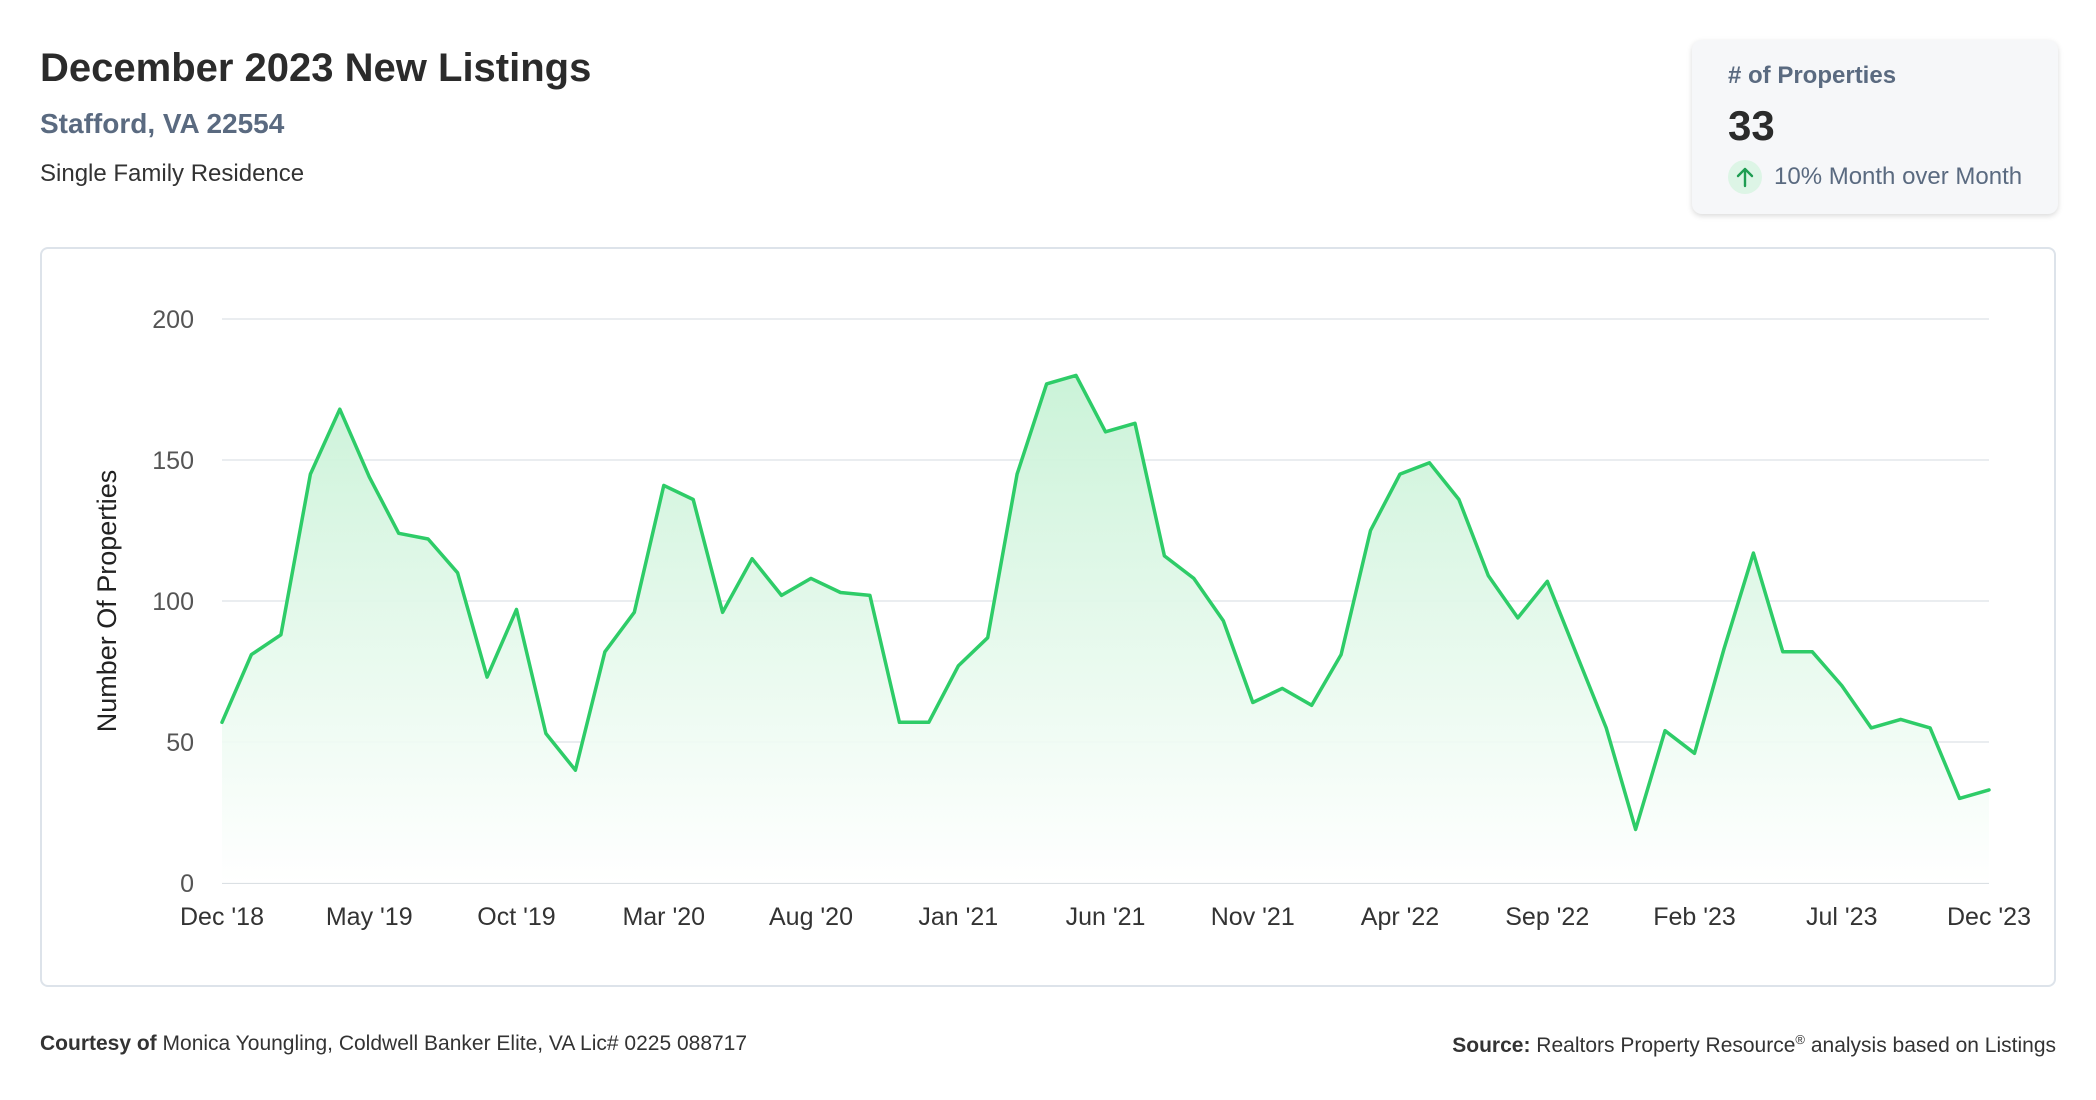 This screenshot has width=2096, height=1100. I want to click on x-tick-label: Dec '23, so click(1989, 917).